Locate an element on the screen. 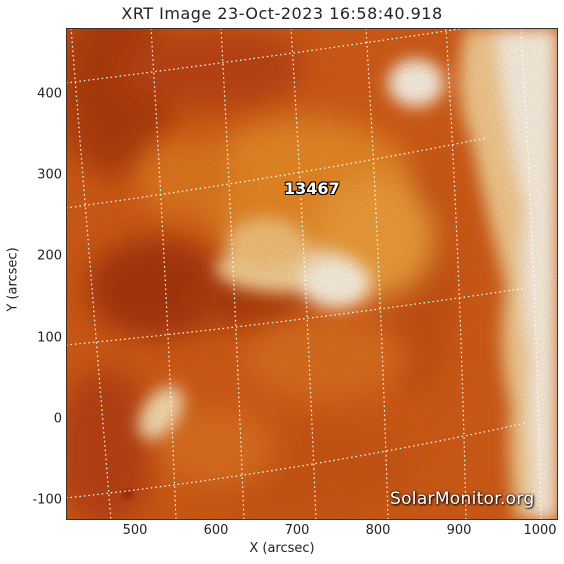 The height and width of the screenshot is (564, 564). x-tick: 600 is located at coordinates (216, 530).